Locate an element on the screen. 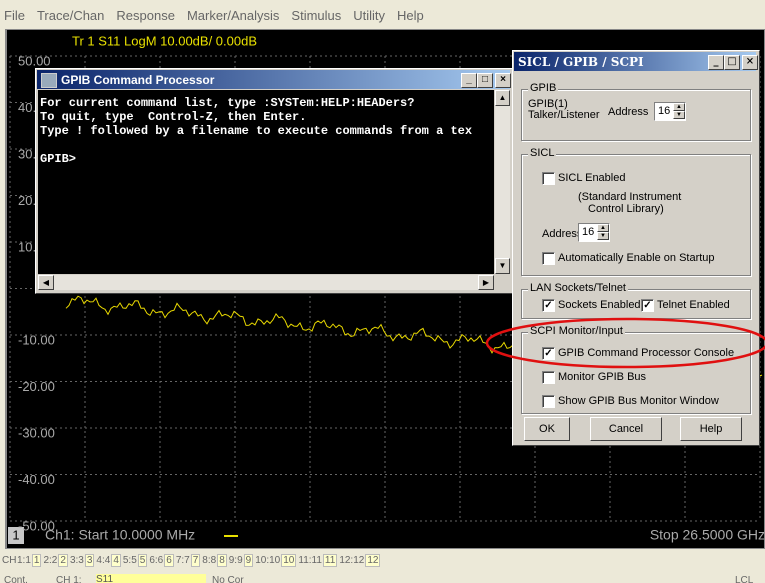 This screenshot has height=583, width=765. h-scrollbar: ◀ ▶ is located at coordinates (266, 282).